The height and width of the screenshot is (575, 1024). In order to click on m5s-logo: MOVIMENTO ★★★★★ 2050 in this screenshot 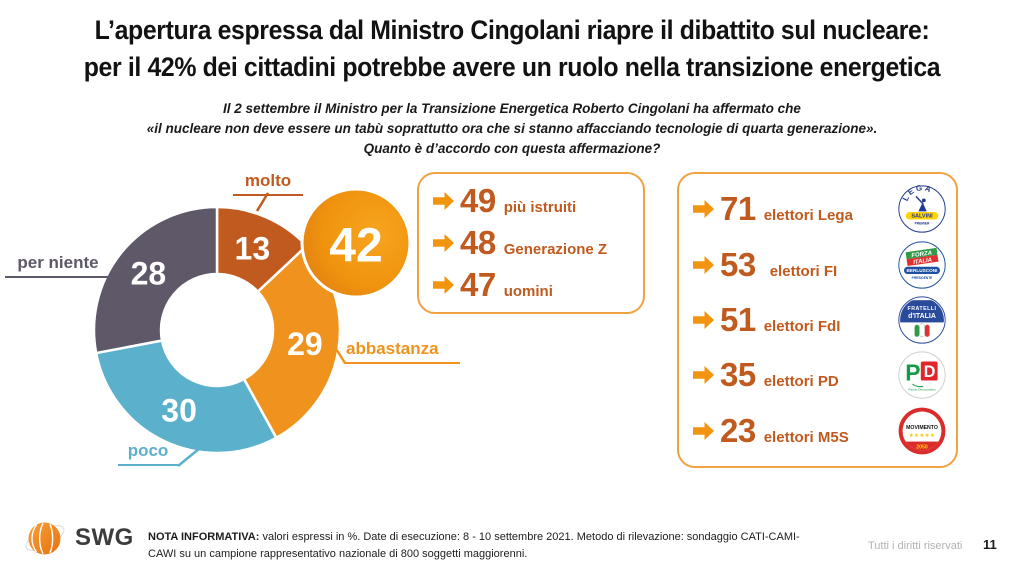, I will do `click(922, 431)`.